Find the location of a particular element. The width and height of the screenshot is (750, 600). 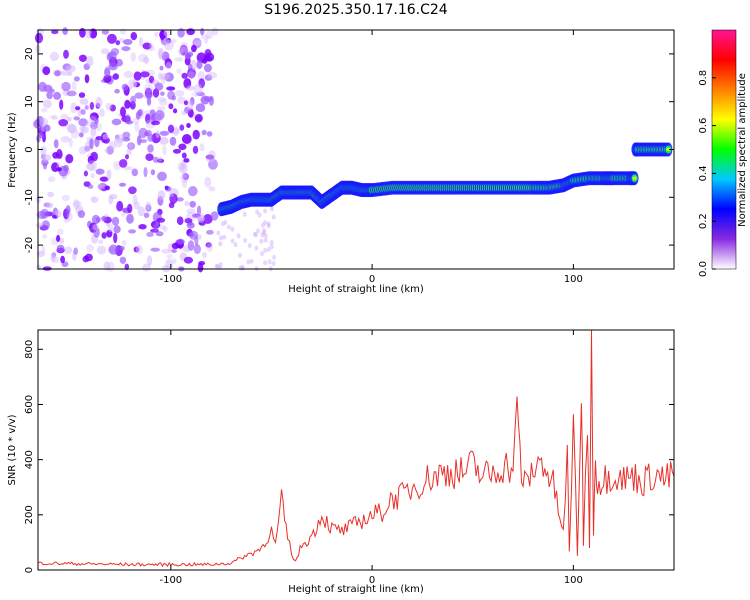

y-tick-label: 600 is located at coordinates (29, 404).